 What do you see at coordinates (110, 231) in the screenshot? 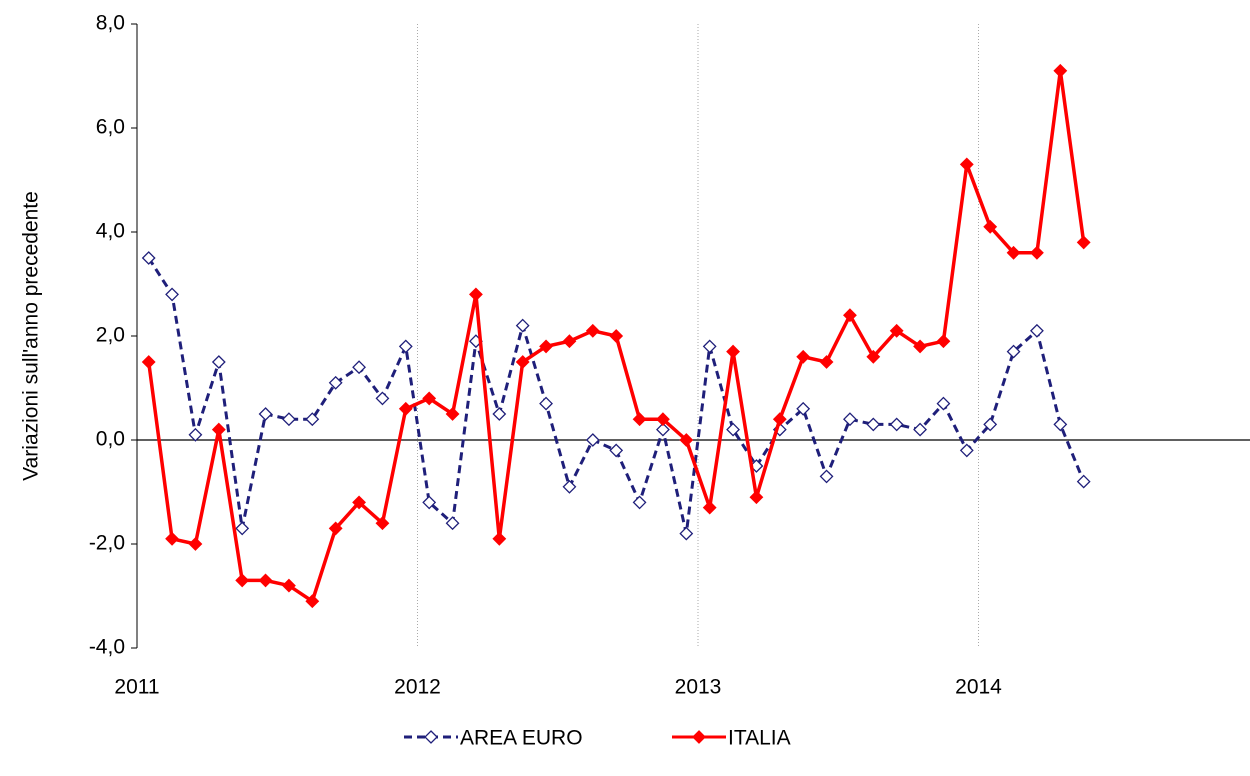
I see `y-tick-label: 4,0` at bounding box center [110, 231].